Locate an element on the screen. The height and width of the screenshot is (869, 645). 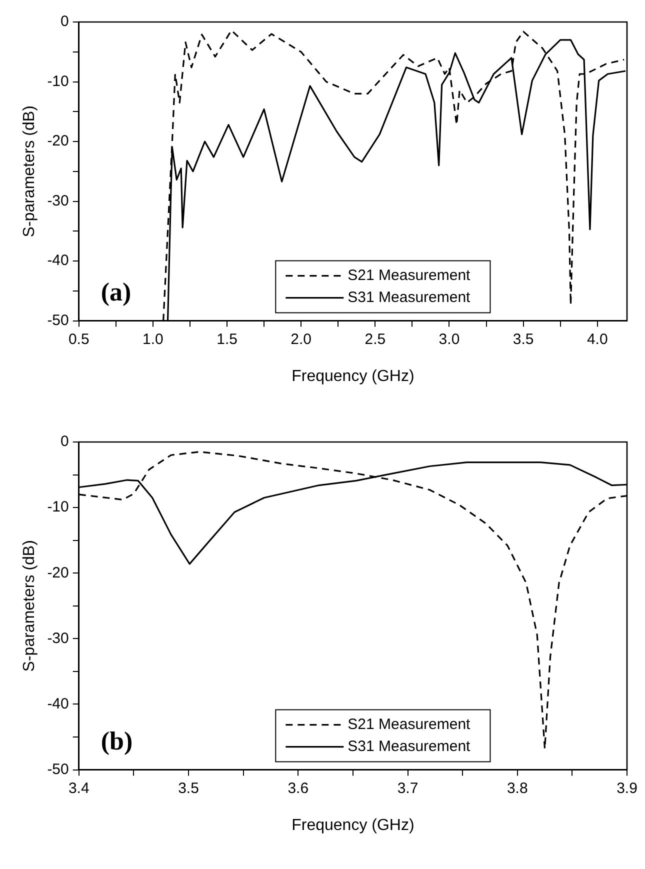
x-tick-label: 1.0 is located at coordinates (153, 339).